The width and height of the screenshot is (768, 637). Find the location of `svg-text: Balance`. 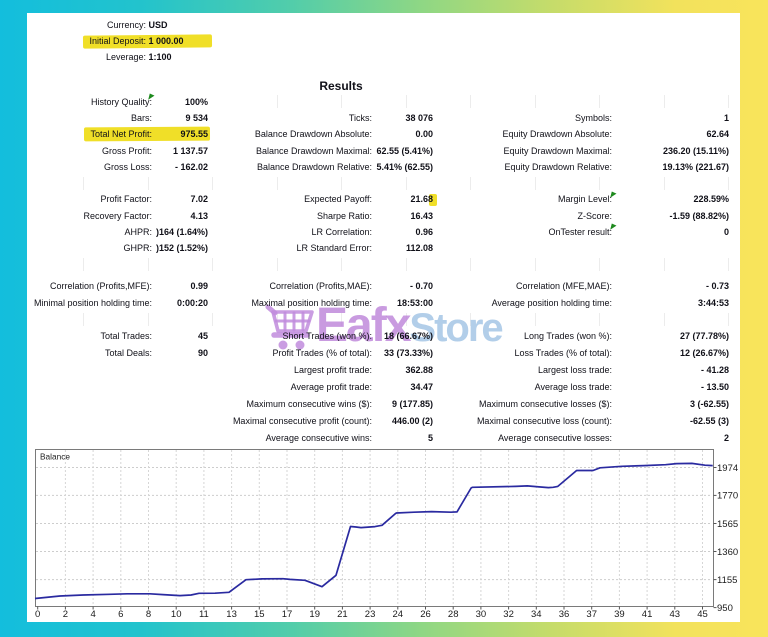

svg-text: Balance is located at coordinates (55, 457).